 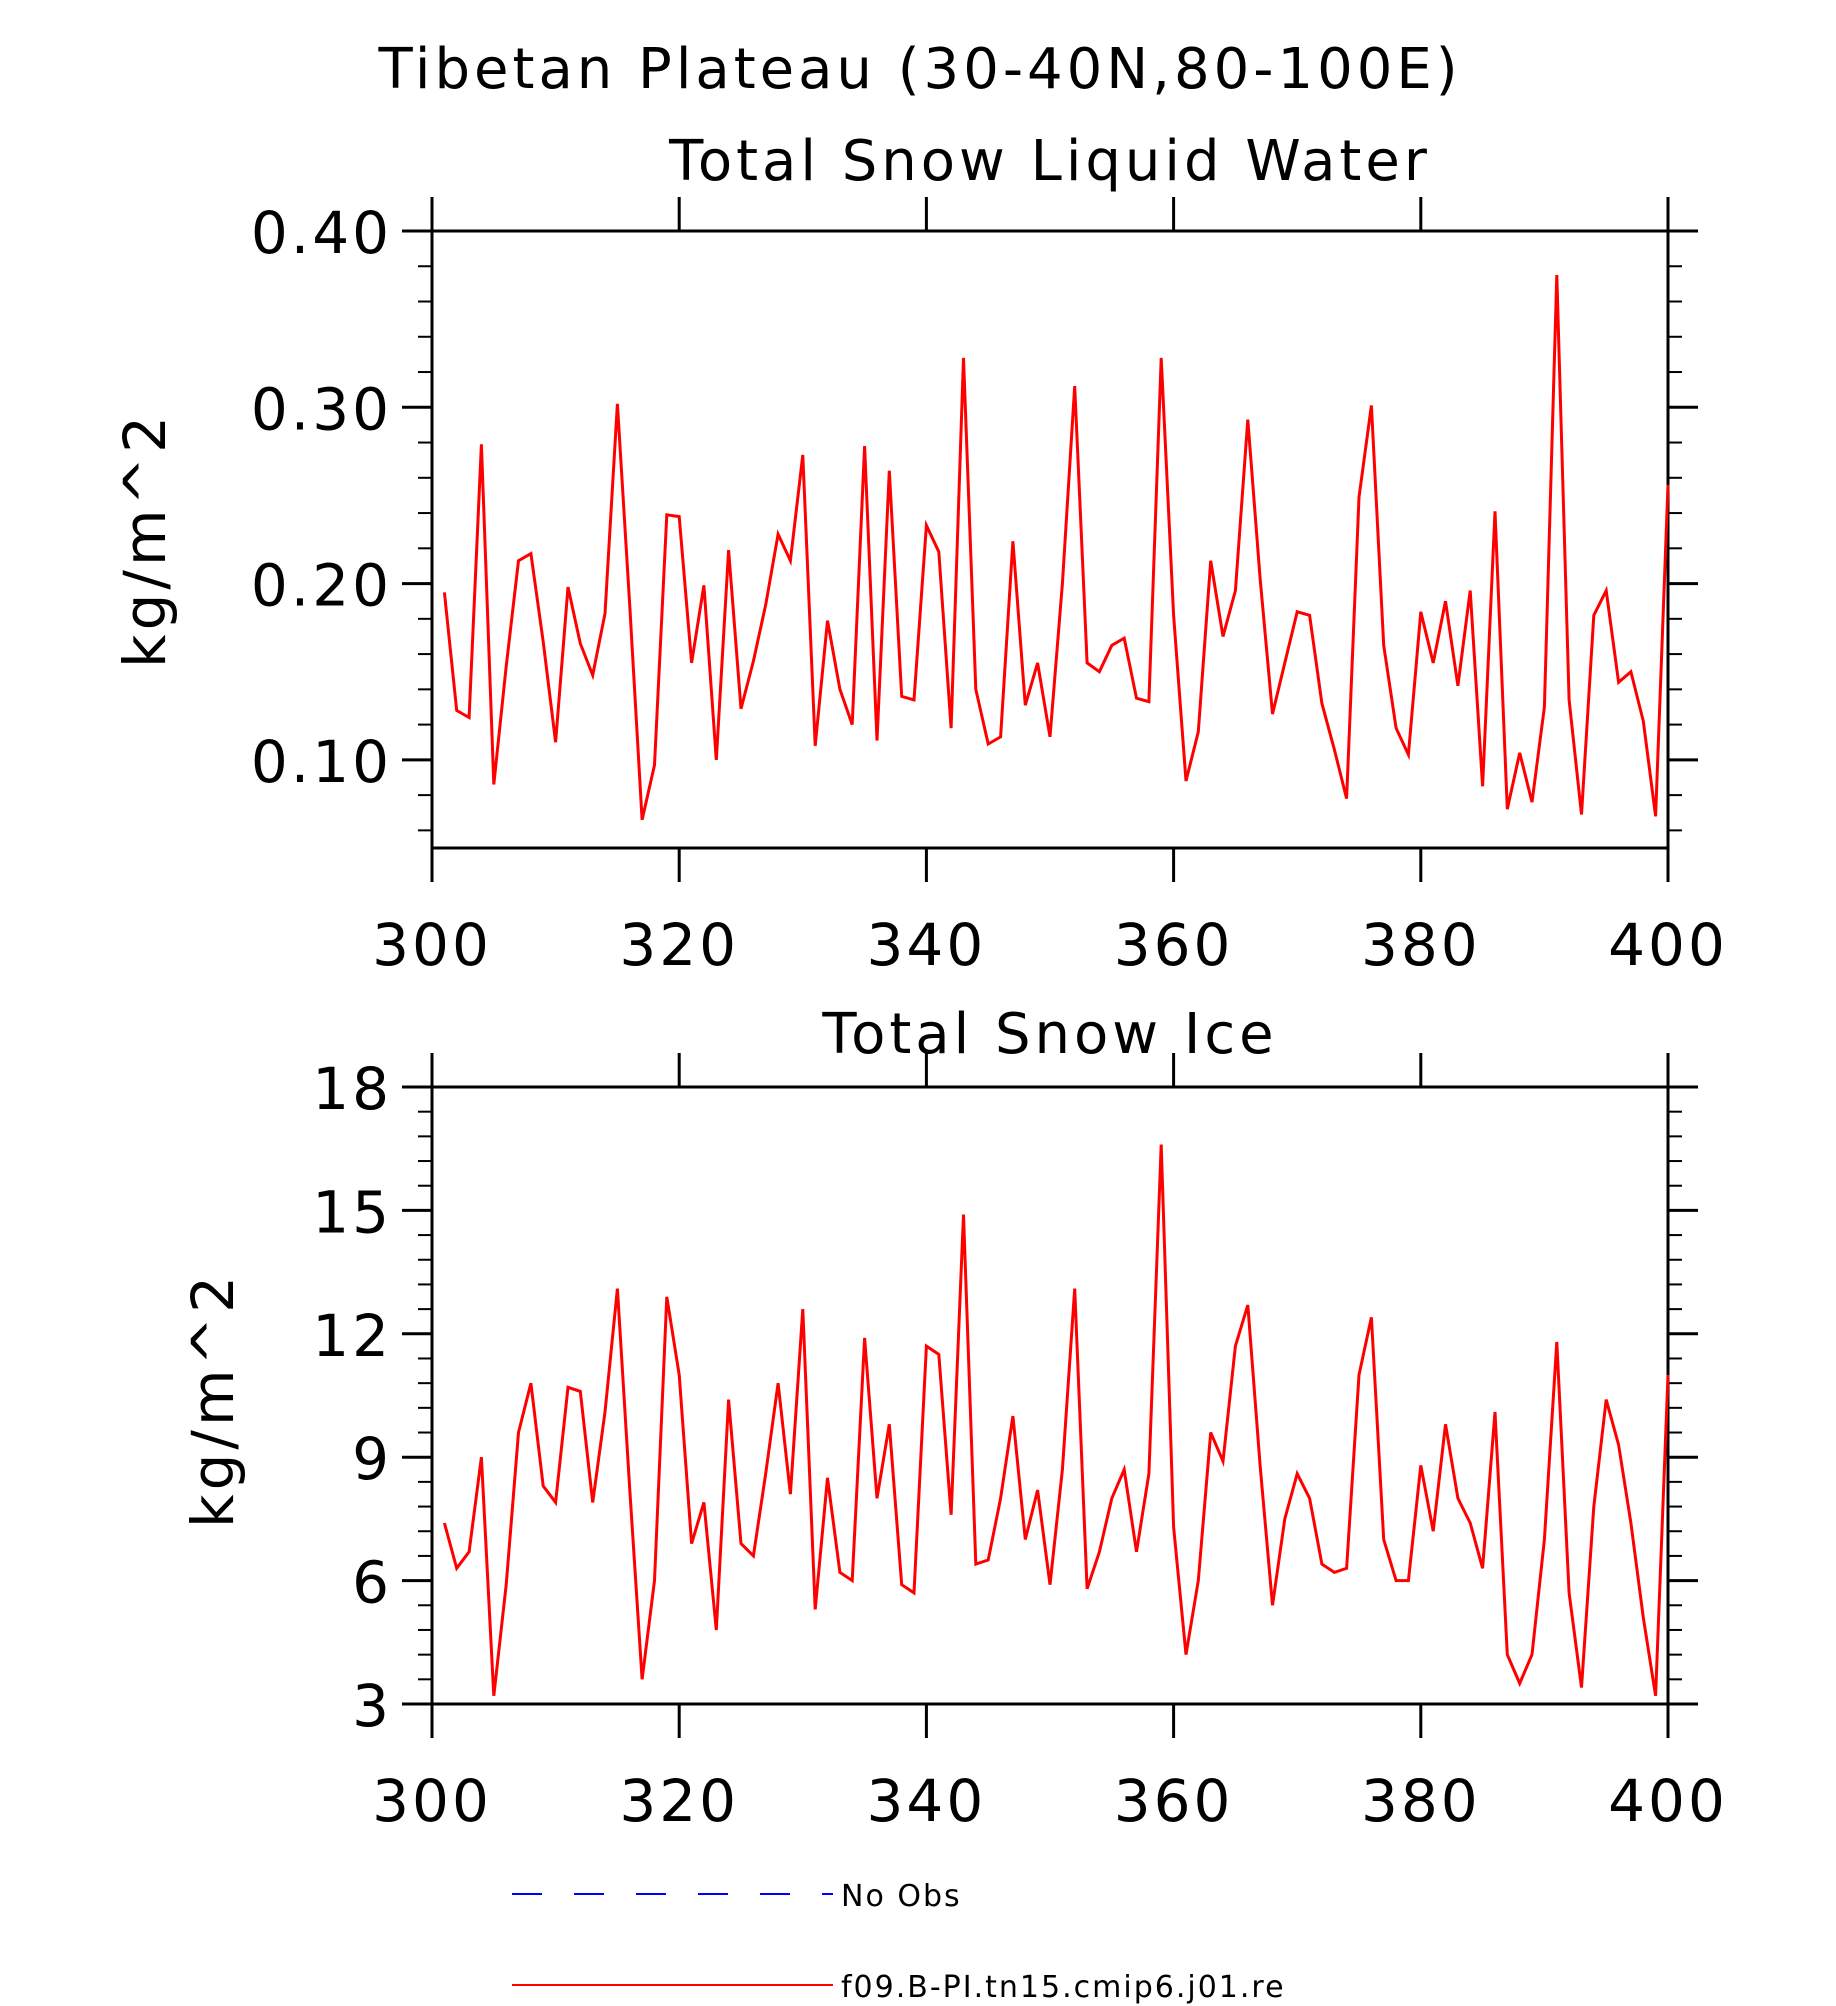 I want to click on y-tick-label: 3, so click(x=372, y=1706).